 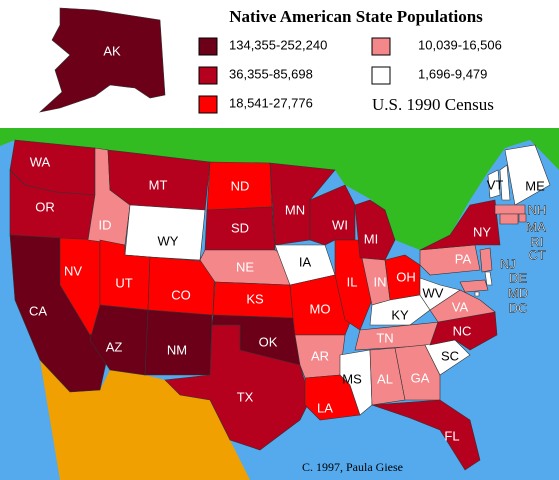 What do you see at coordinates (181, 294) in the screenshot?
I see `state-label: CO` at bounding box center [181, 294].